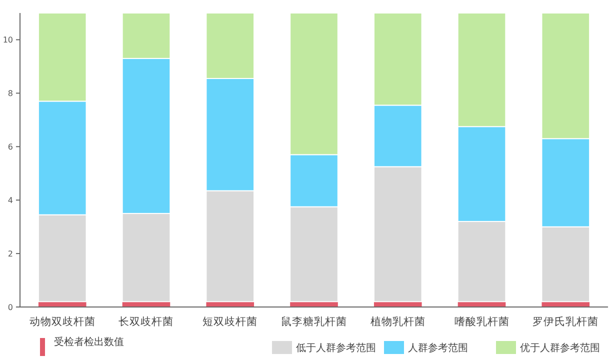 The height and width of the screenshot is (363, 616). What do you see at coordinates (398, 321) in the screenshot?
I see `x-tick-label: 植物乳杆菌` at bounding box center [398, 321].